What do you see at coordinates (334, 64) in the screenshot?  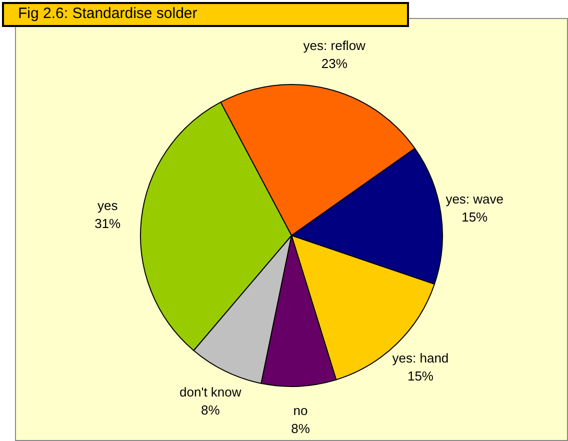 I see `data-label: 23%` at bounding box center [334, 64].